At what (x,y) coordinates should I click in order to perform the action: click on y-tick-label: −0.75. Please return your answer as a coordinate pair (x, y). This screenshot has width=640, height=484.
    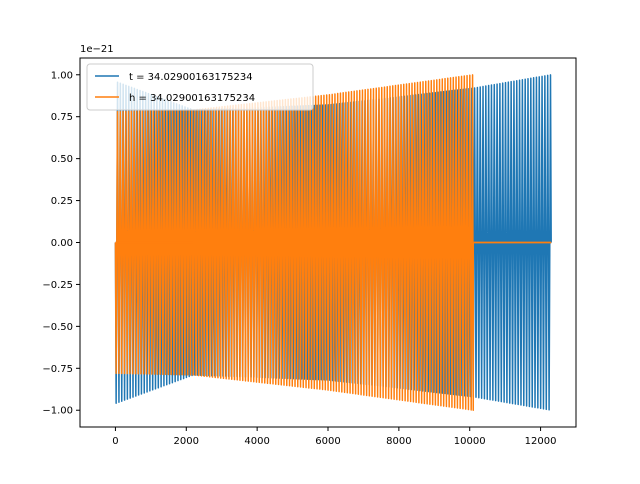
    Looking at the image, I should click on (57, 369).